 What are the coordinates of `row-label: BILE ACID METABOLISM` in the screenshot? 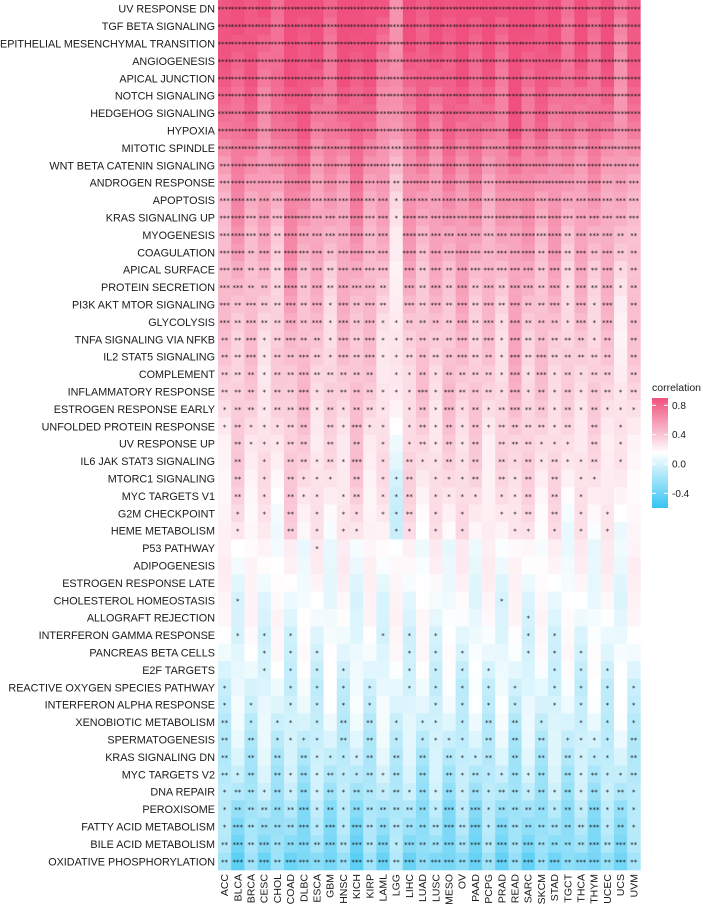 It's located at (152, 845).